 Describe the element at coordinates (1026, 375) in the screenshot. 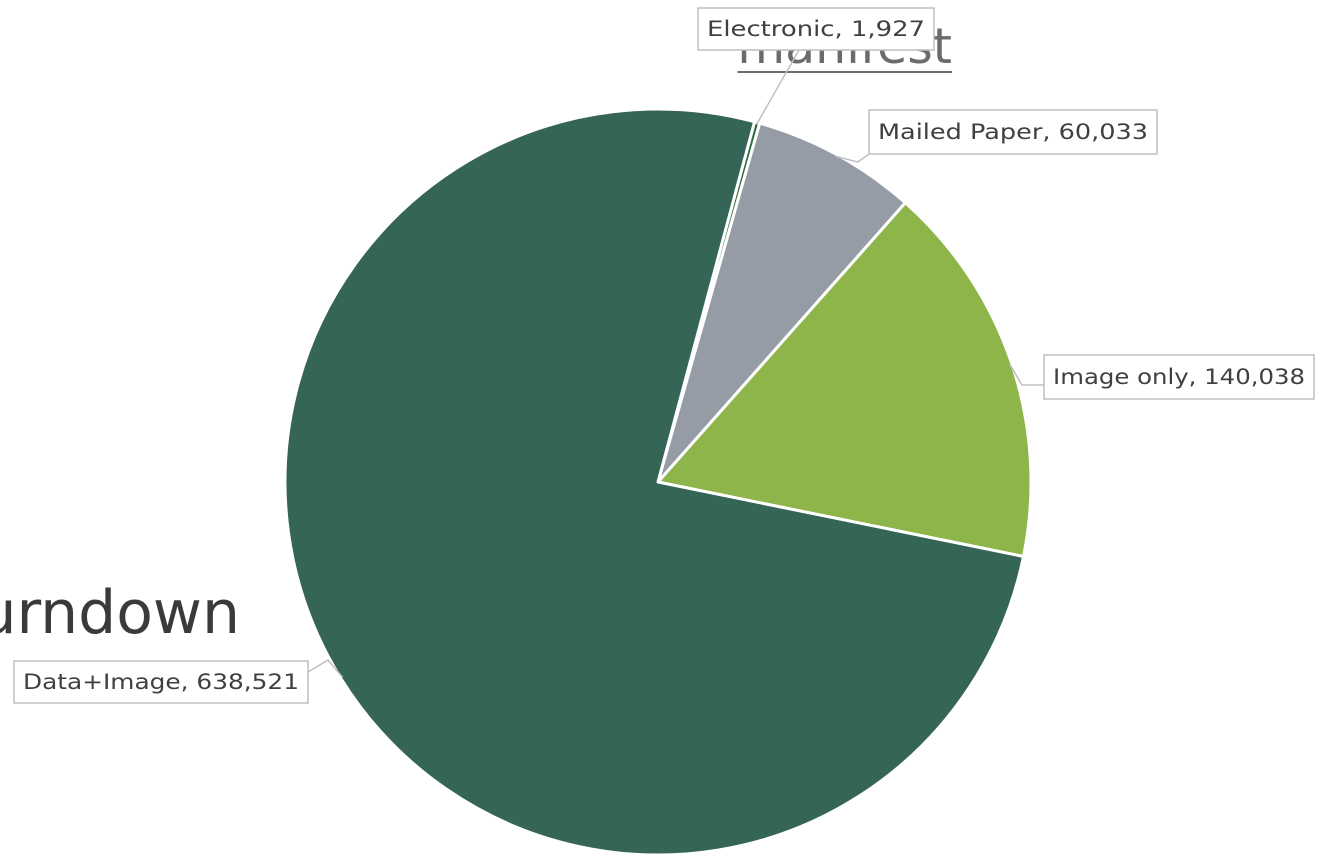

I see `leader-line-image-only` at that location.